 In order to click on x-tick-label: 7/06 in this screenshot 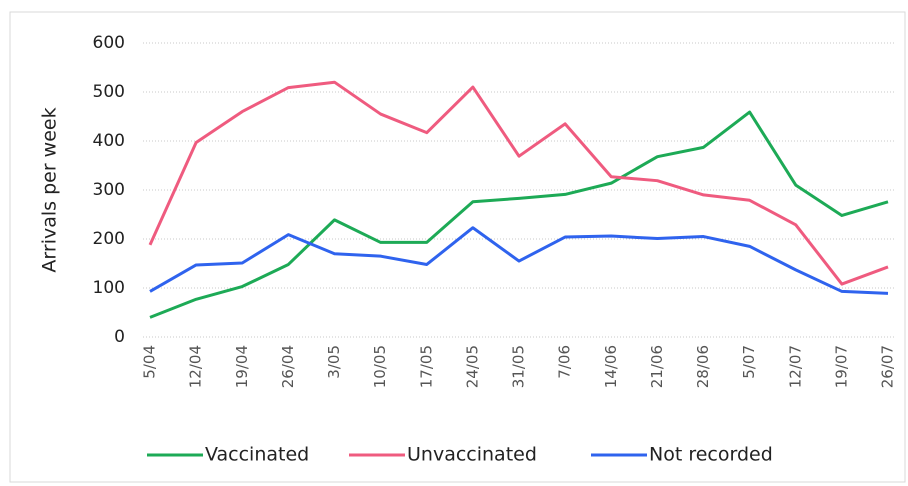, I will do `click(565, 362)`.